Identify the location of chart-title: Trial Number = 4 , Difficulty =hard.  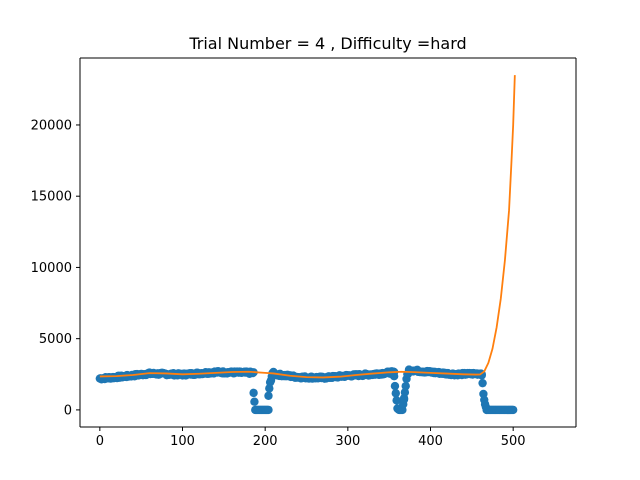
(327, 43).